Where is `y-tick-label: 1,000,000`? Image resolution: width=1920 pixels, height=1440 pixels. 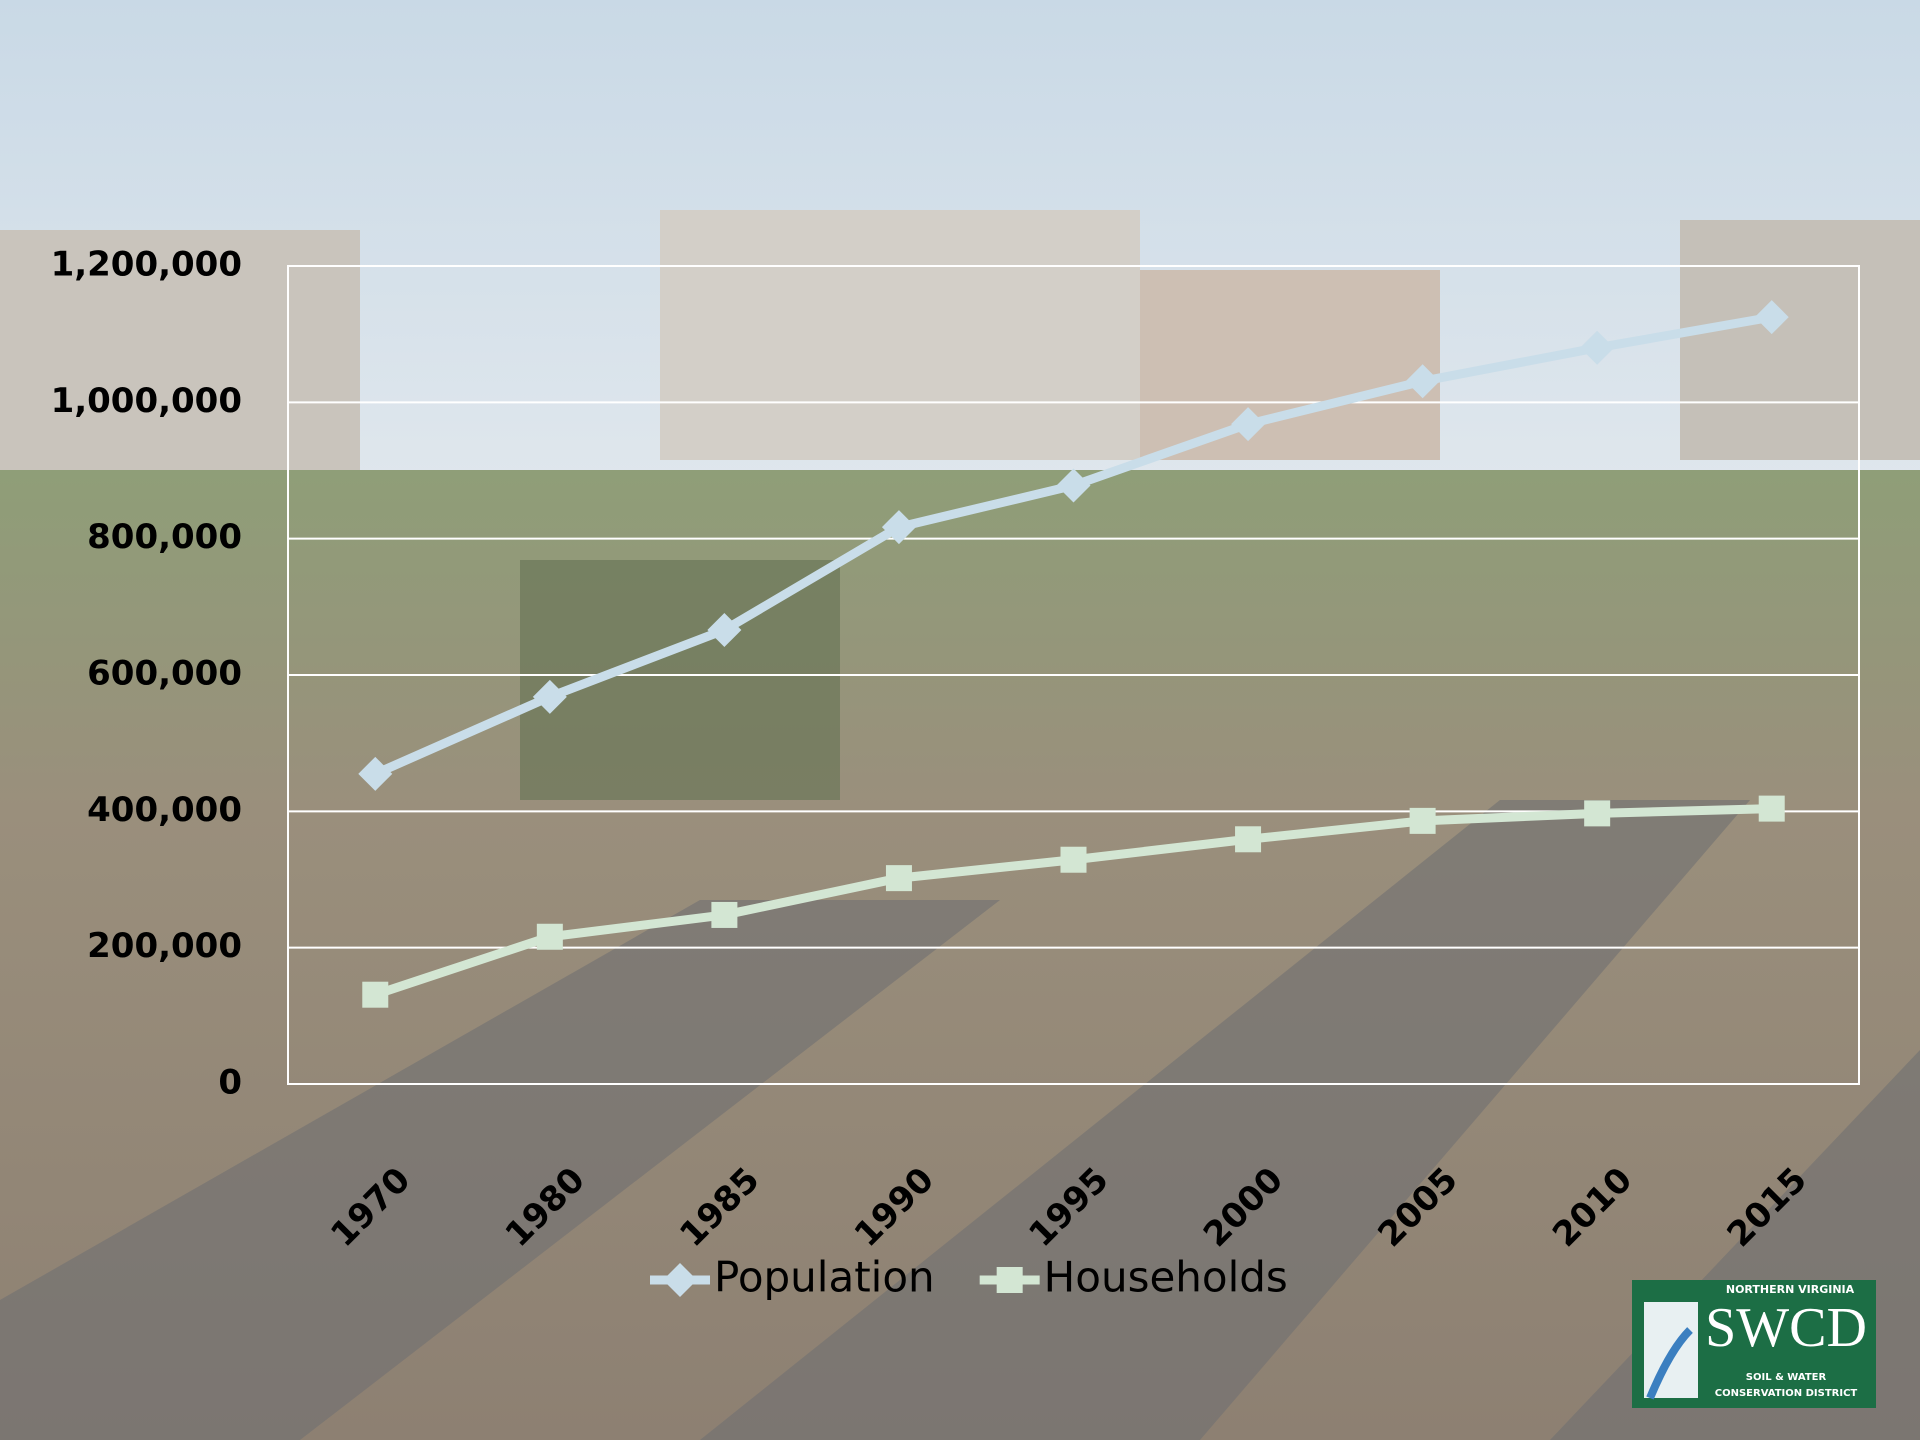 y-tick-label: 1,000,000 is located at coordinates (146, 401).